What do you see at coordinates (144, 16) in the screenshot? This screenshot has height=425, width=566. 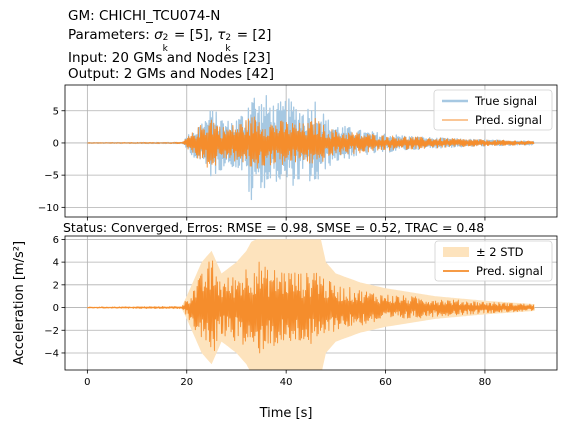 I see `gm-title: GM: CHICHI_TCU074-N` at bounding box center [144, 16].